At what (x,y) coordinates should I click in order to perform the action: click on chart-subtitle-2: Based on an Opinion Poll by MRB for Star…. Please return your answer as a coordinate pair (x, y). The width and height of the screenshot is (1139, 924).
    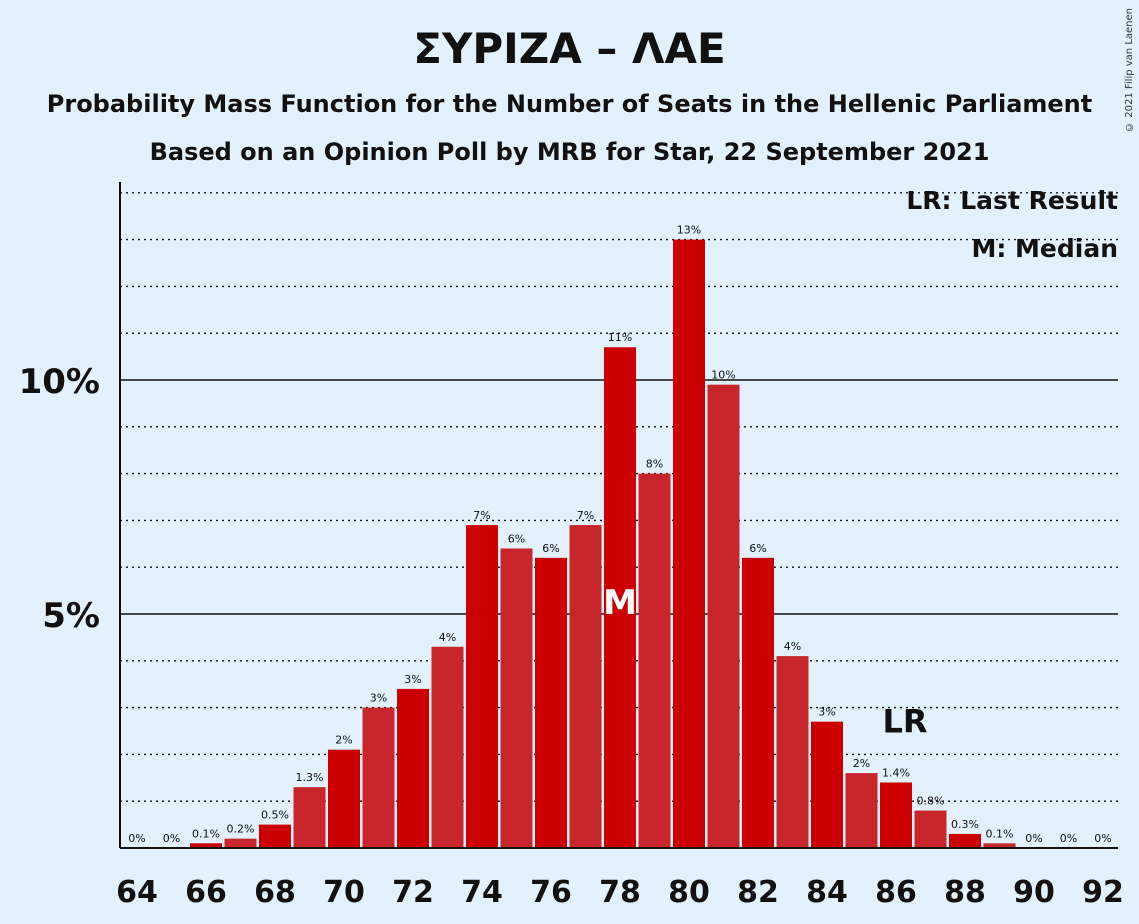
    Looking at the image, I should click on (569, 152).